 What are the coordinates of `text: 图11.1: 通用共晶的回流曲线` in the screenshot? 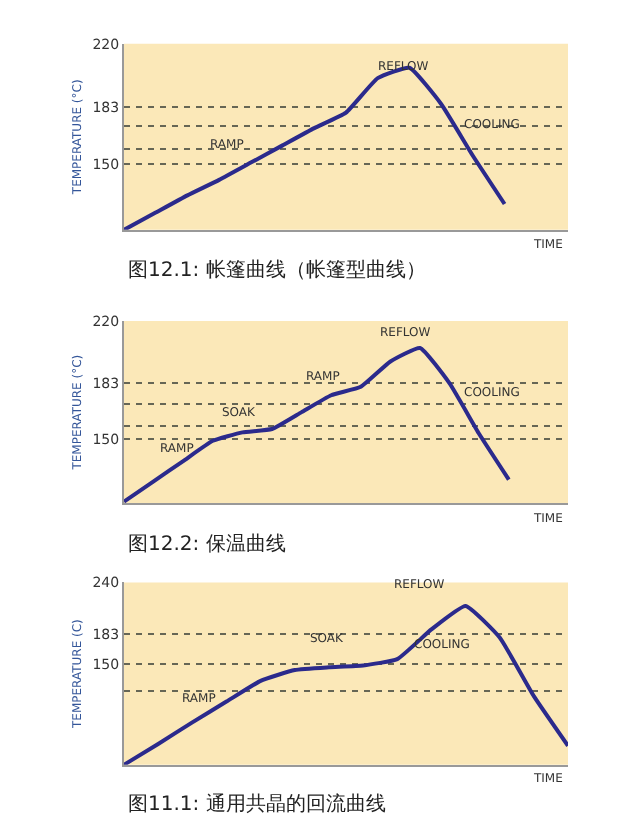 It's located at (257, 804).